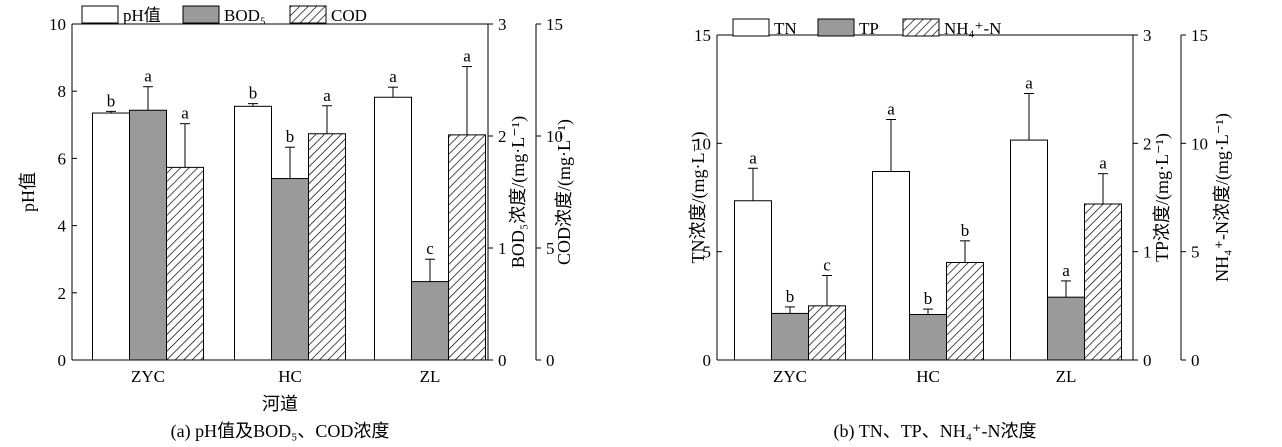 The width and height of the screenshot is (1282, 447). Describe the element at coordinates (142, 15) in the screenshot. I see `legend-label: pH值` at that location.